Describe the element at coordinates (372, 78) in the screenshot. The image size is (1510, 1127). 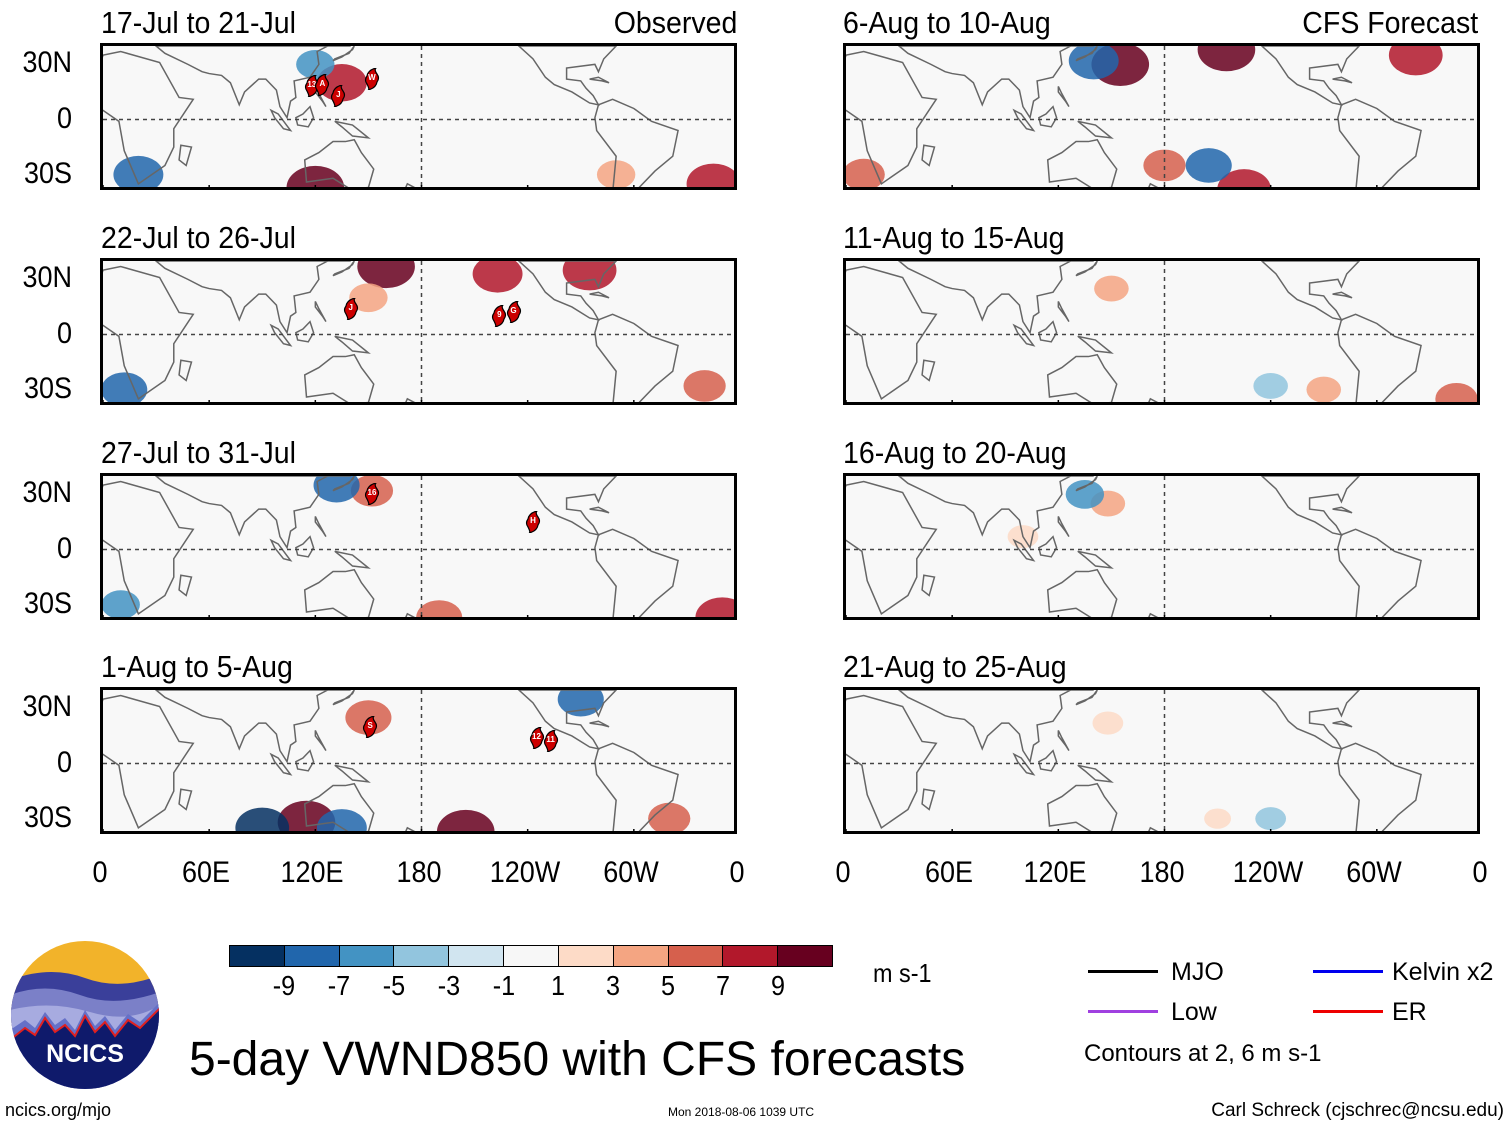
I see `storm-label: W` at that location.